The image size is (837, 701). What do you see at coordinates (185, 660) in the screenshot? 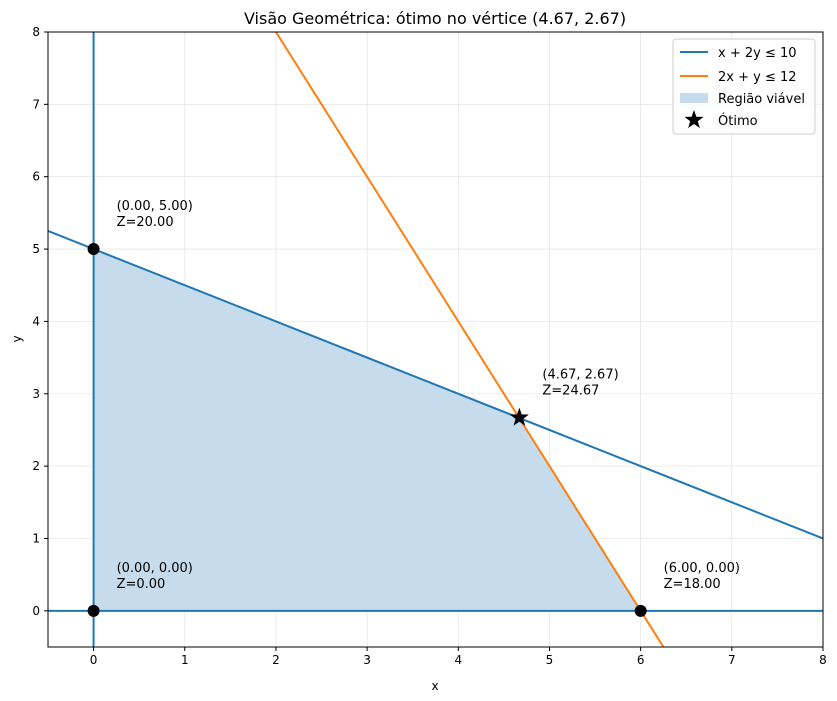
I see `x-tick-label: 1` at bounding box center [185, 660].